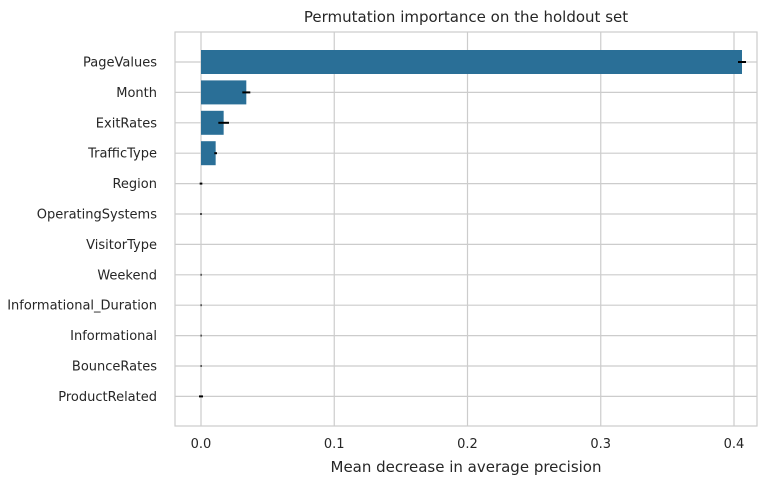 The height and width of the screenshot is (484, 784). What do you see at coordinates (107, 397) in the screenshot?
I see `category-label: ProductRelated` at bounding box center [107, 397].